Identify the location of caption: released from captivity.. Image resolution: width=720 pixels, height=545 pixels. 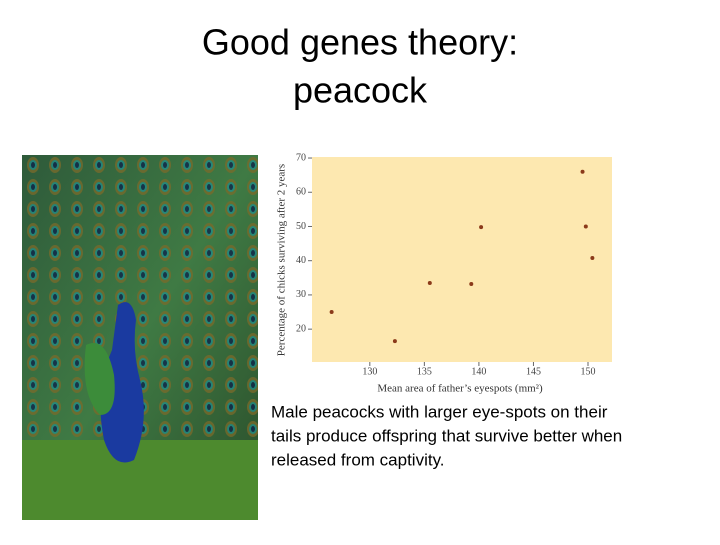
(358, 459).